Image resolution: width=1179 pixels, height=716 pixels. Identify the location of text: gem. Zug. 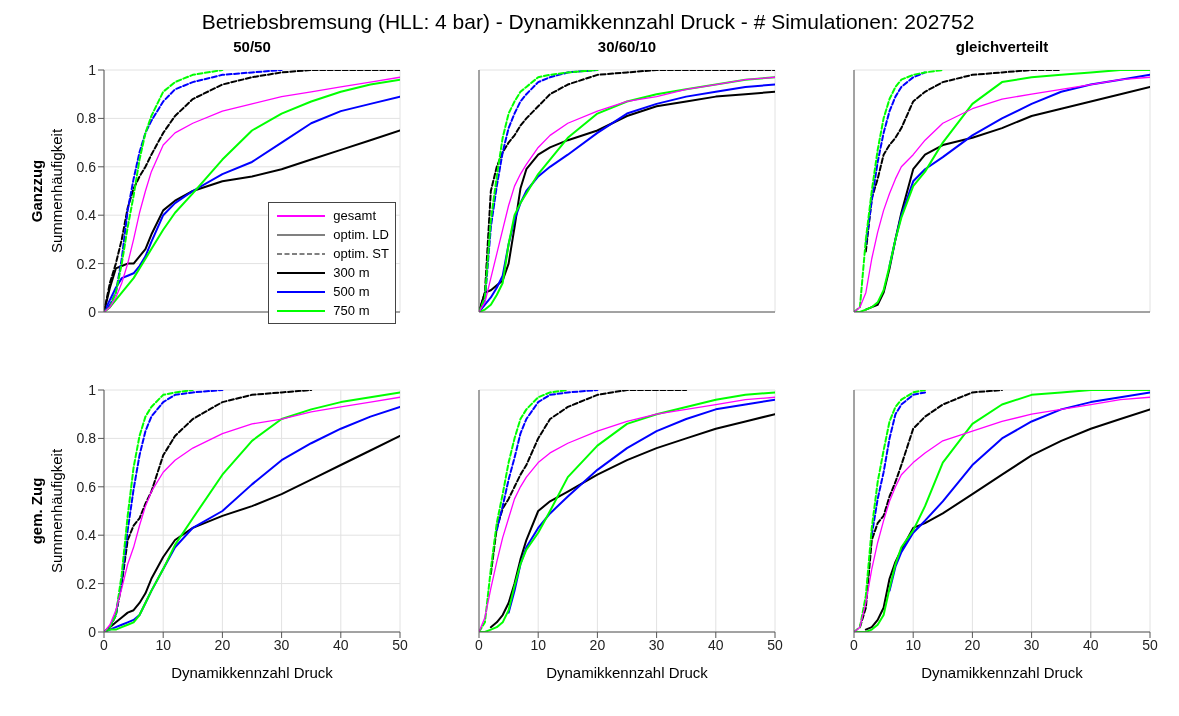
(36, 511).